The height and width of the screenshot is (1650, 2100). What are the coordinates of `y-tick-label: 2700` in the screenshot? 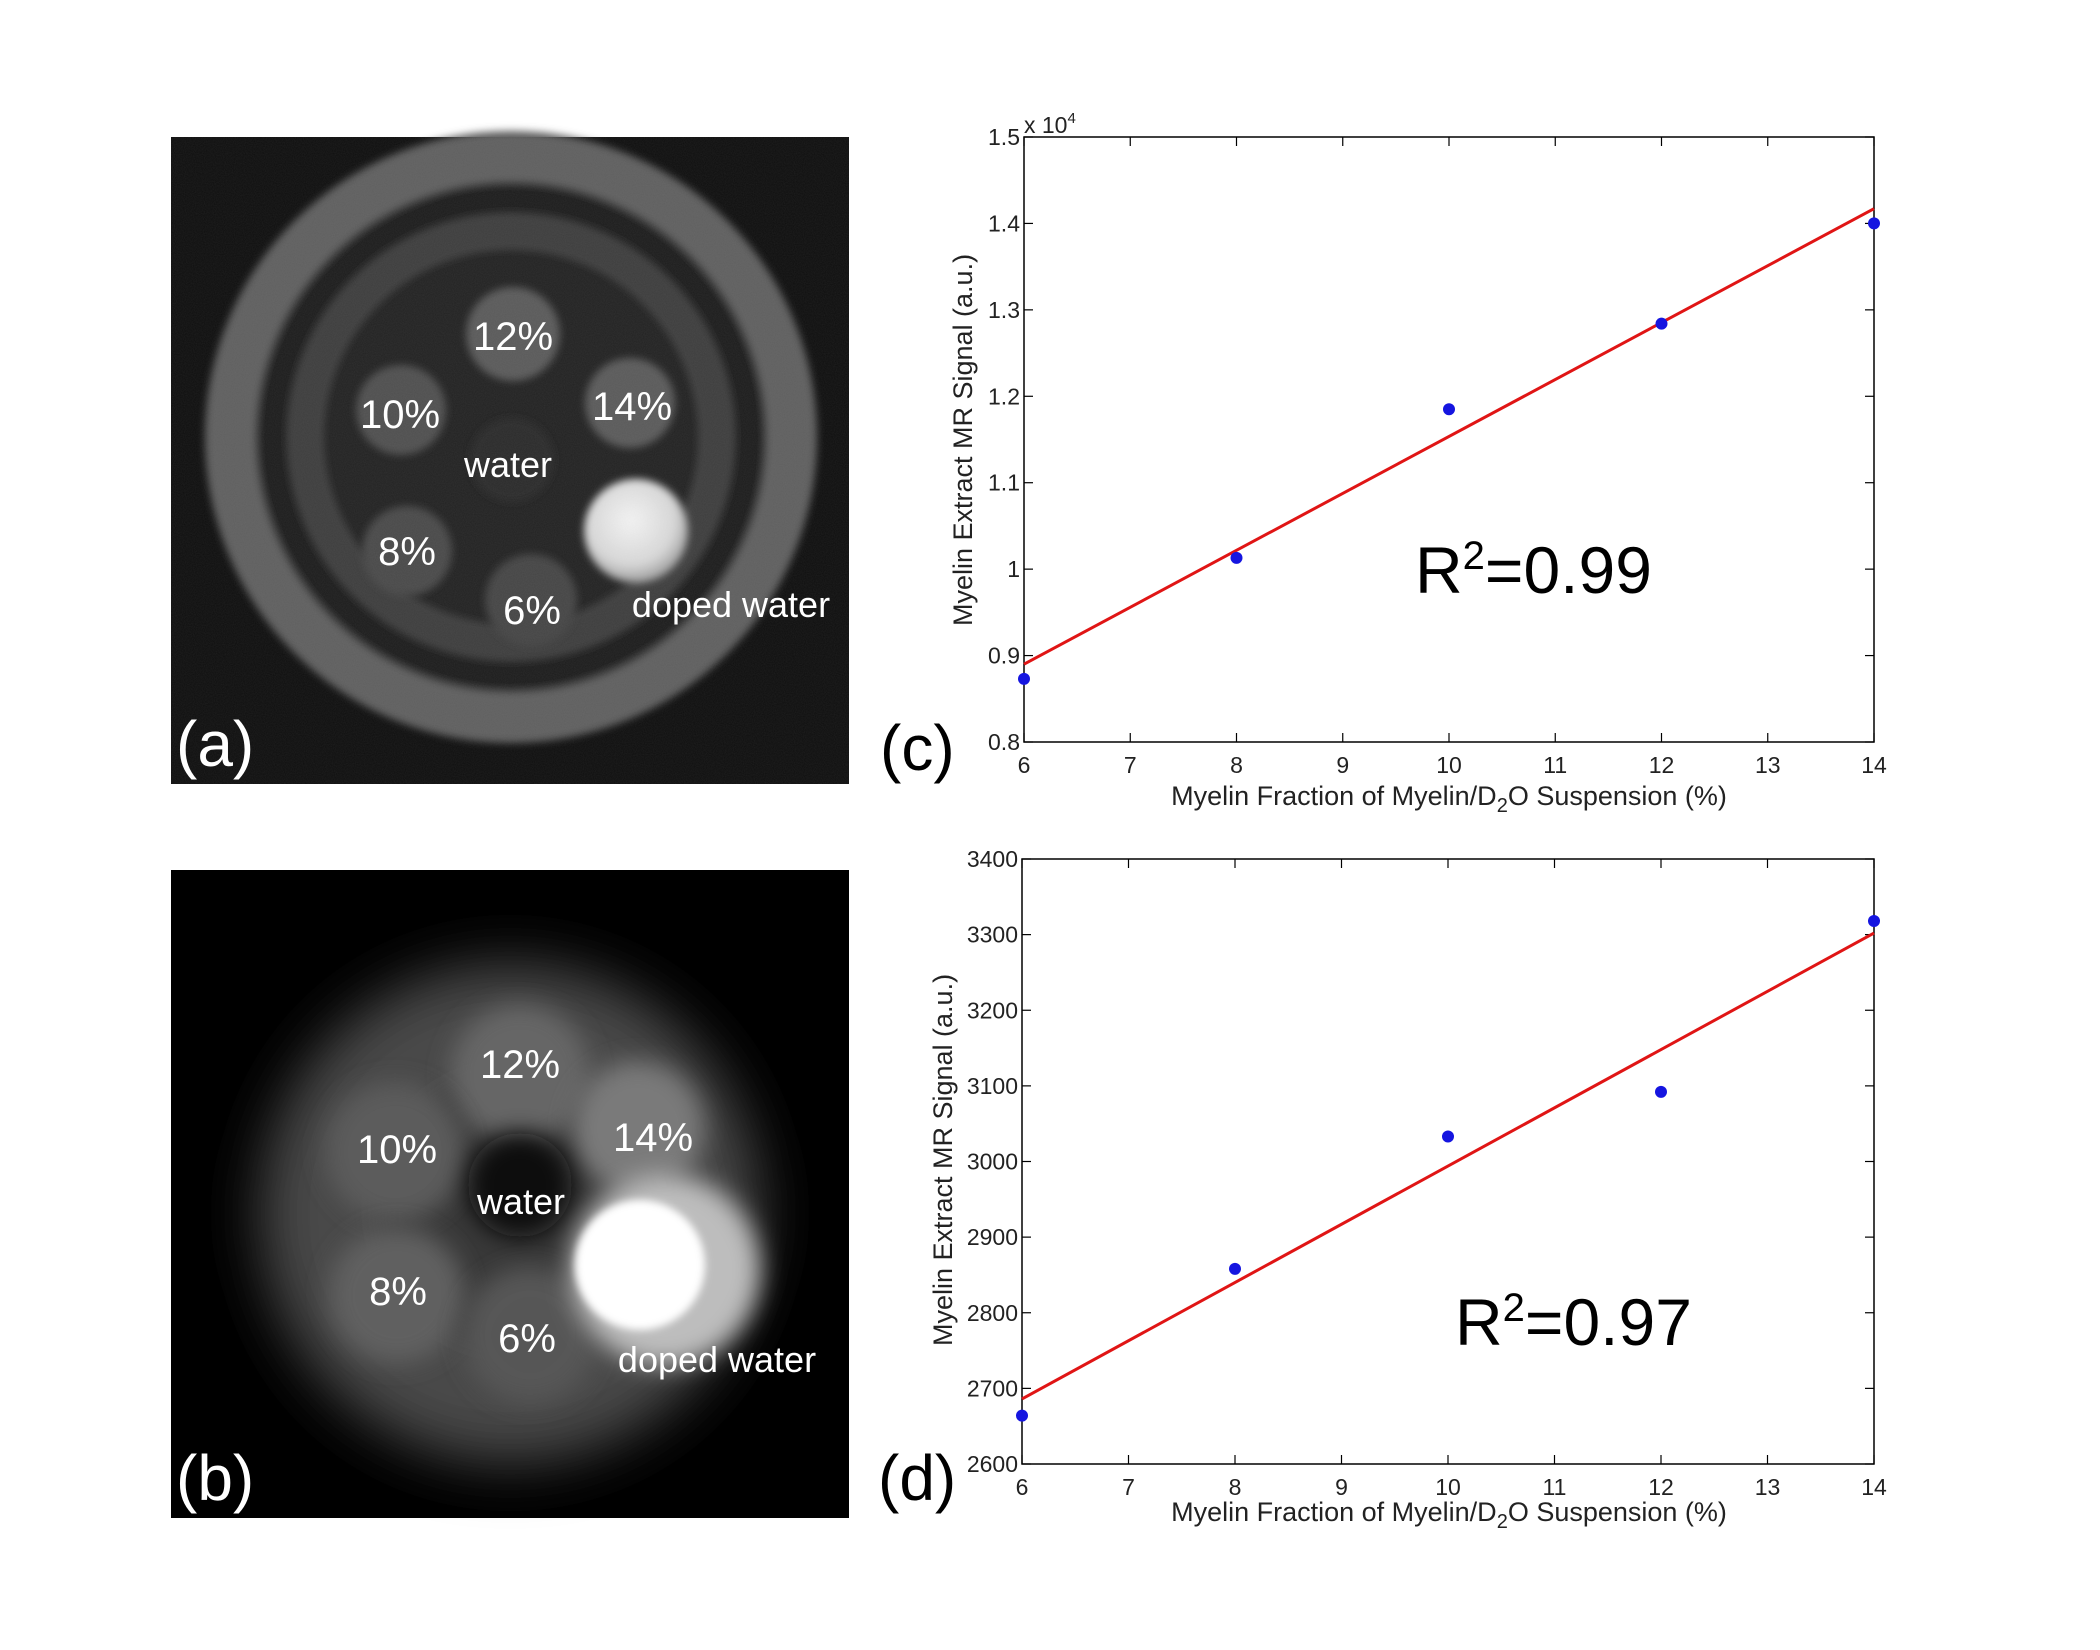 It's located at (992, 1388).